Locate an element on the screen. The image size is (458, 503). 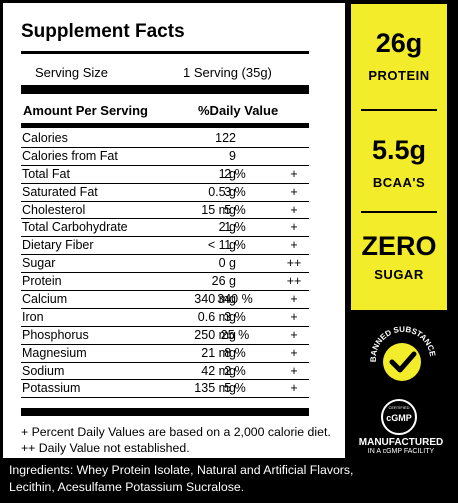
nutrient-daily-value: 1 % is located at coordinates (235, 227).